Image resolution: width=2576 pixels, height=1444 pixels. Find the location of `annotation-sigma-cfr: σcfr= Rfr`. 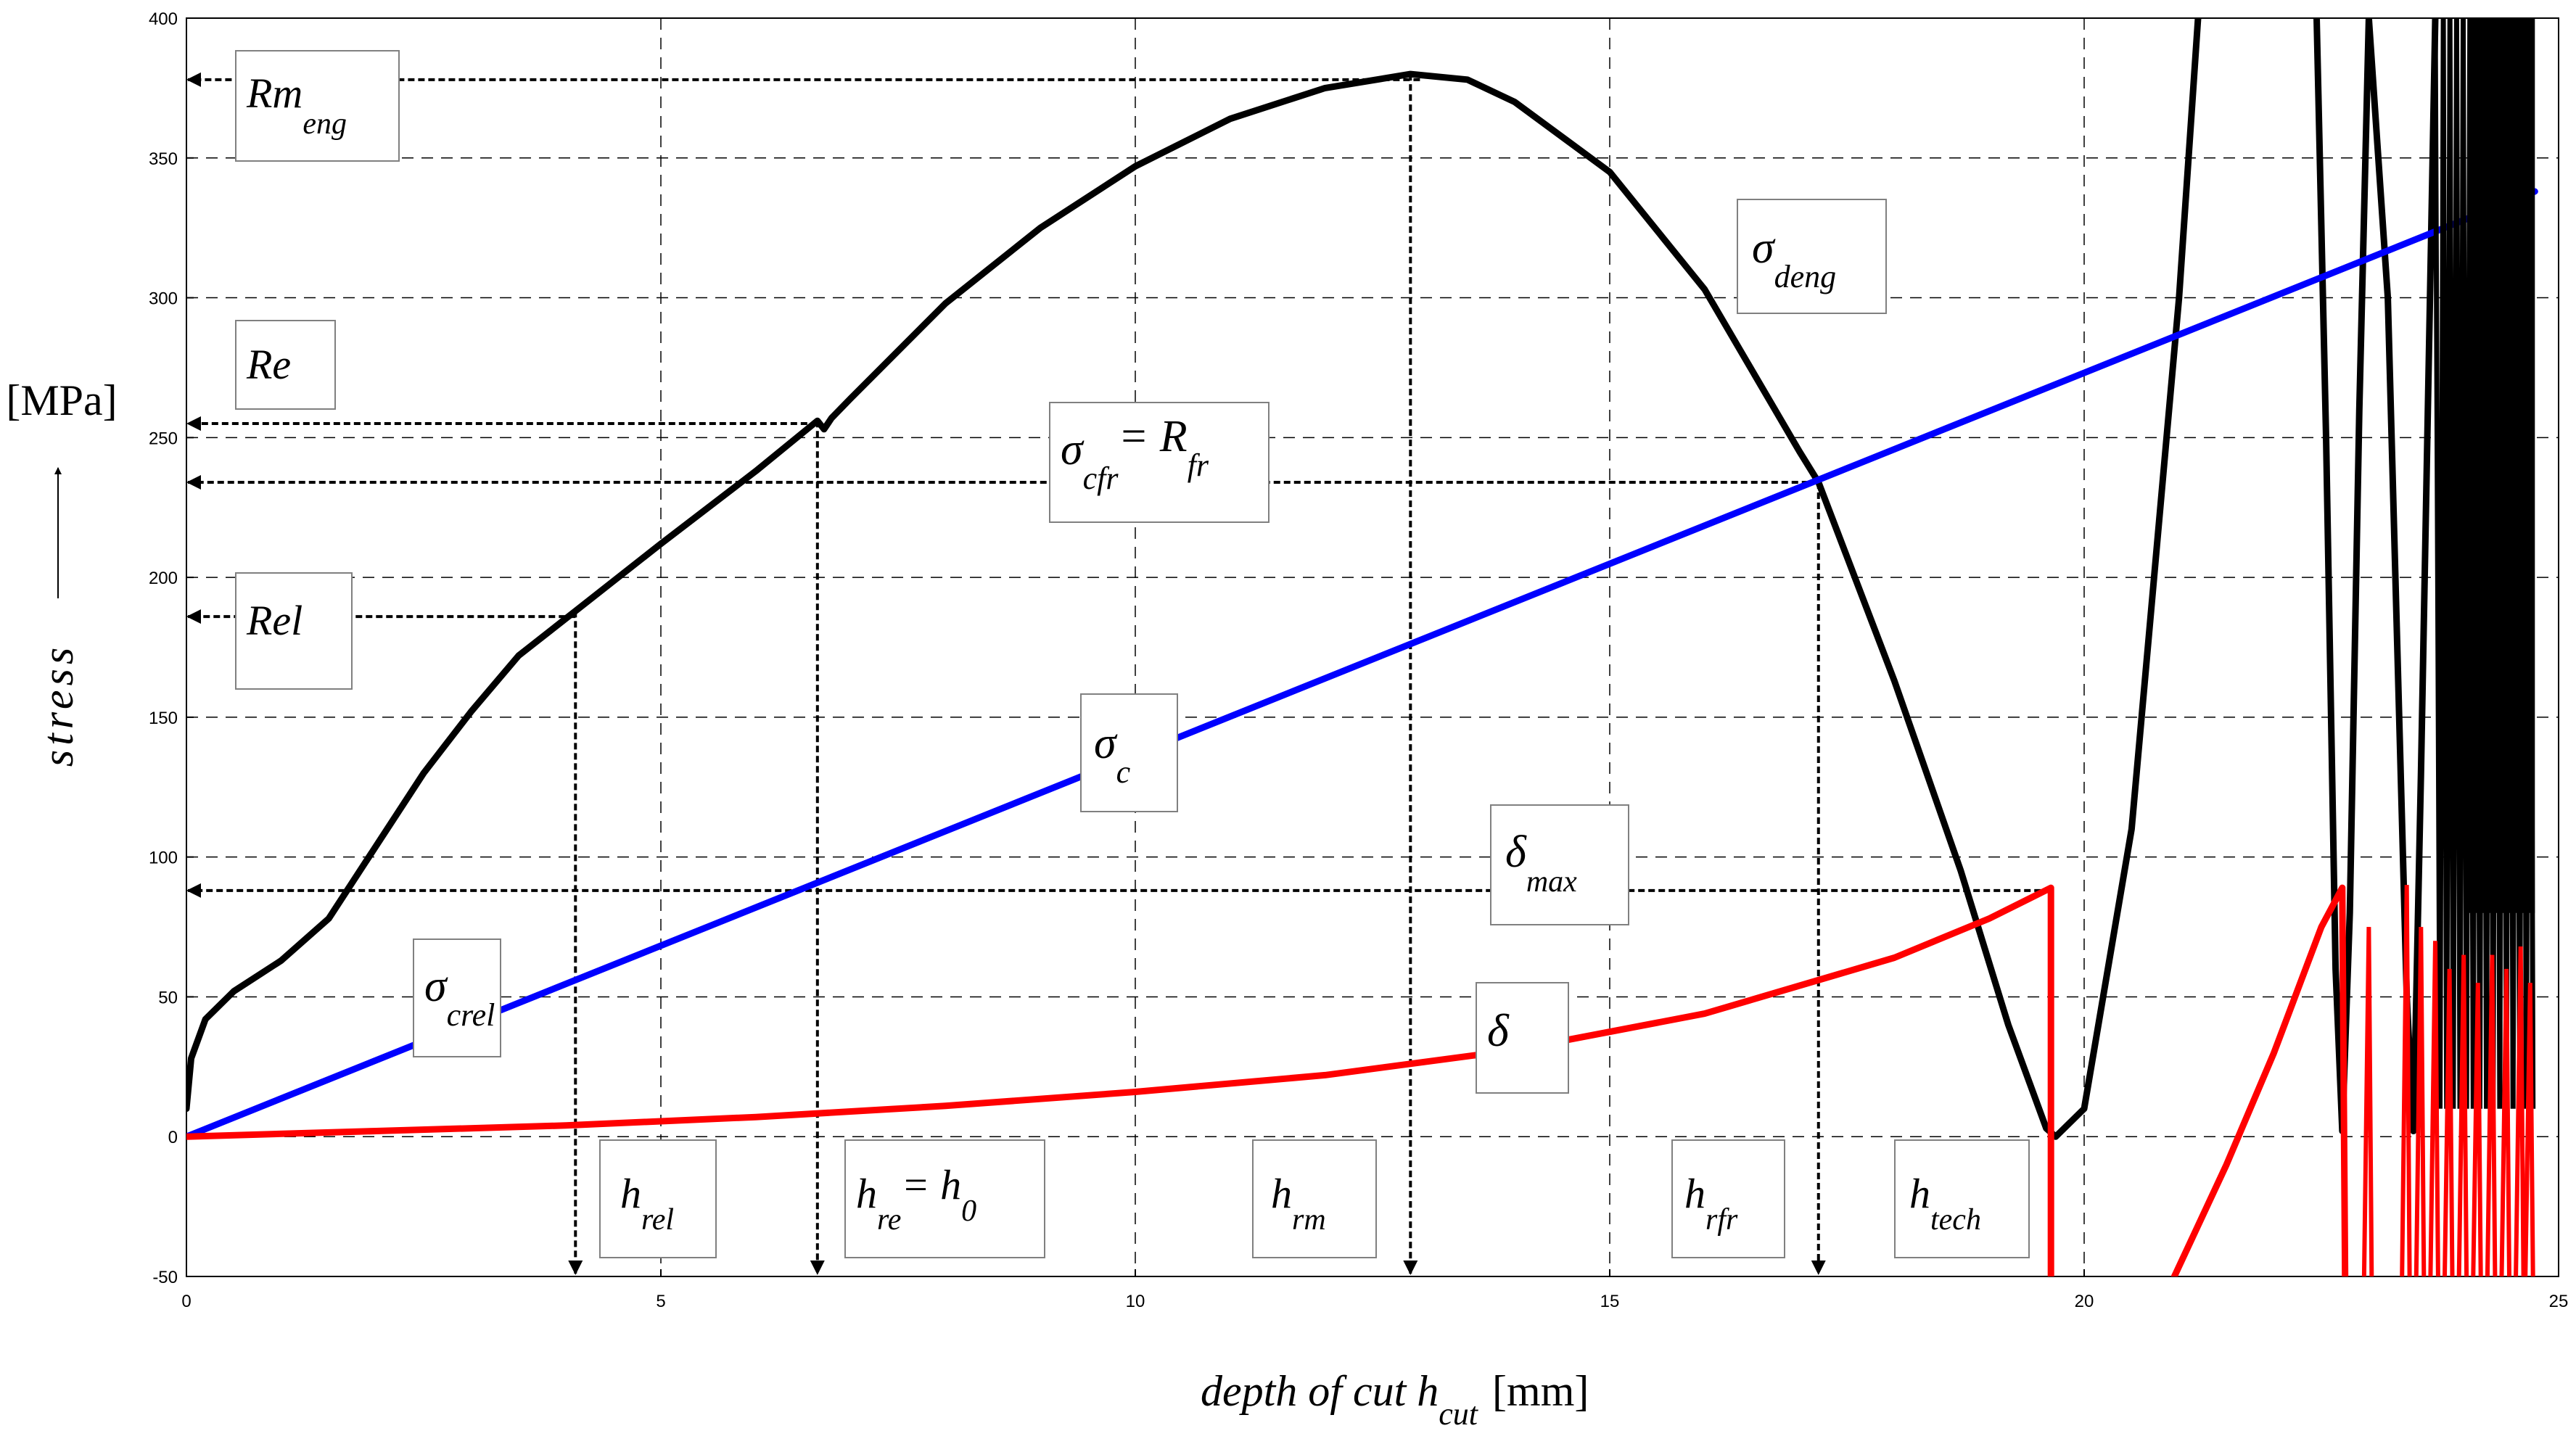

annotation-sigma-cfr: σcfr= Rfr is located at coordinates (1159, 463).